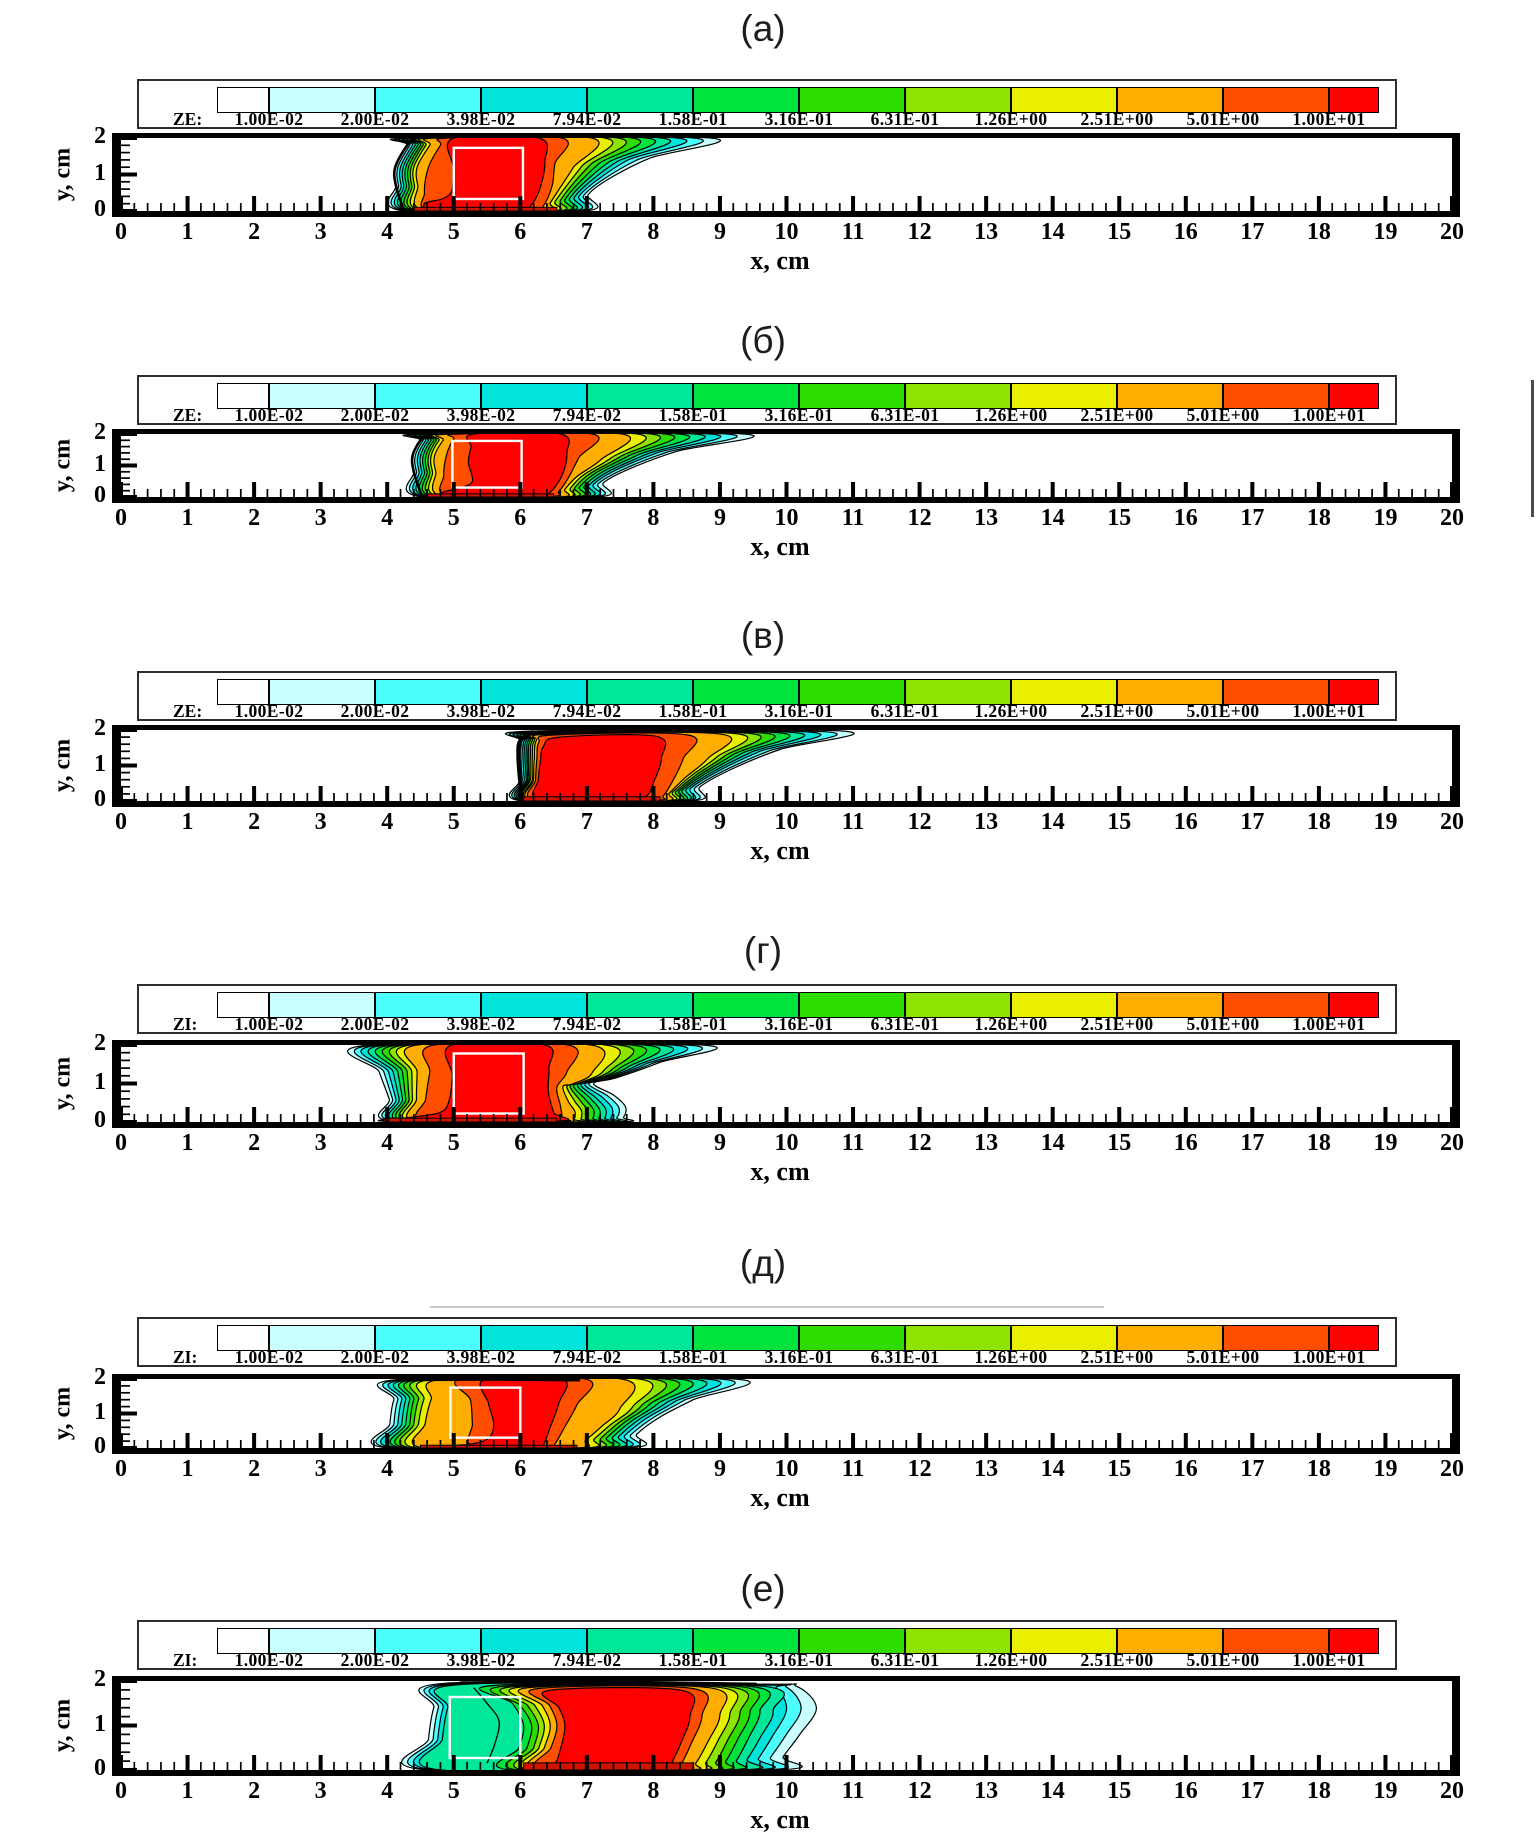 The image size is (1538, 1835). What do you see at coordinates (905, 1024) in the screenshot?
I see `legend-level-label: 6.31E-01` at bounding box center [905, 1024].